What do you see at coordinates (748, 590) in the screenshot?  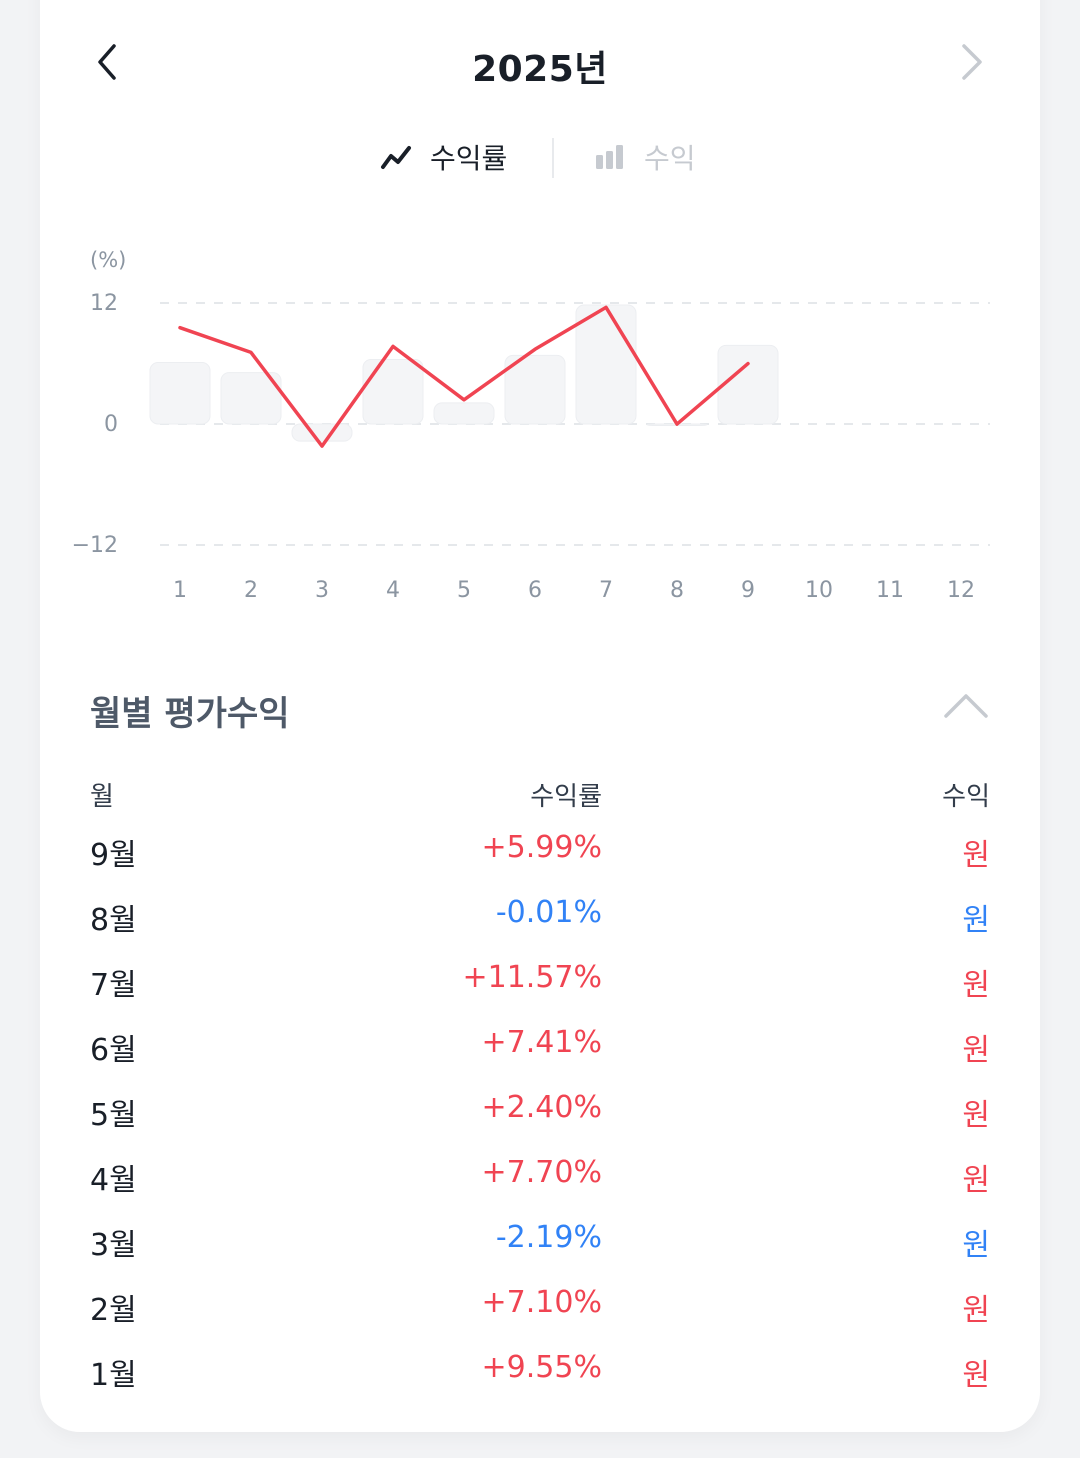 I see `x-tick-label: 9` at bounding box center [748, 590].